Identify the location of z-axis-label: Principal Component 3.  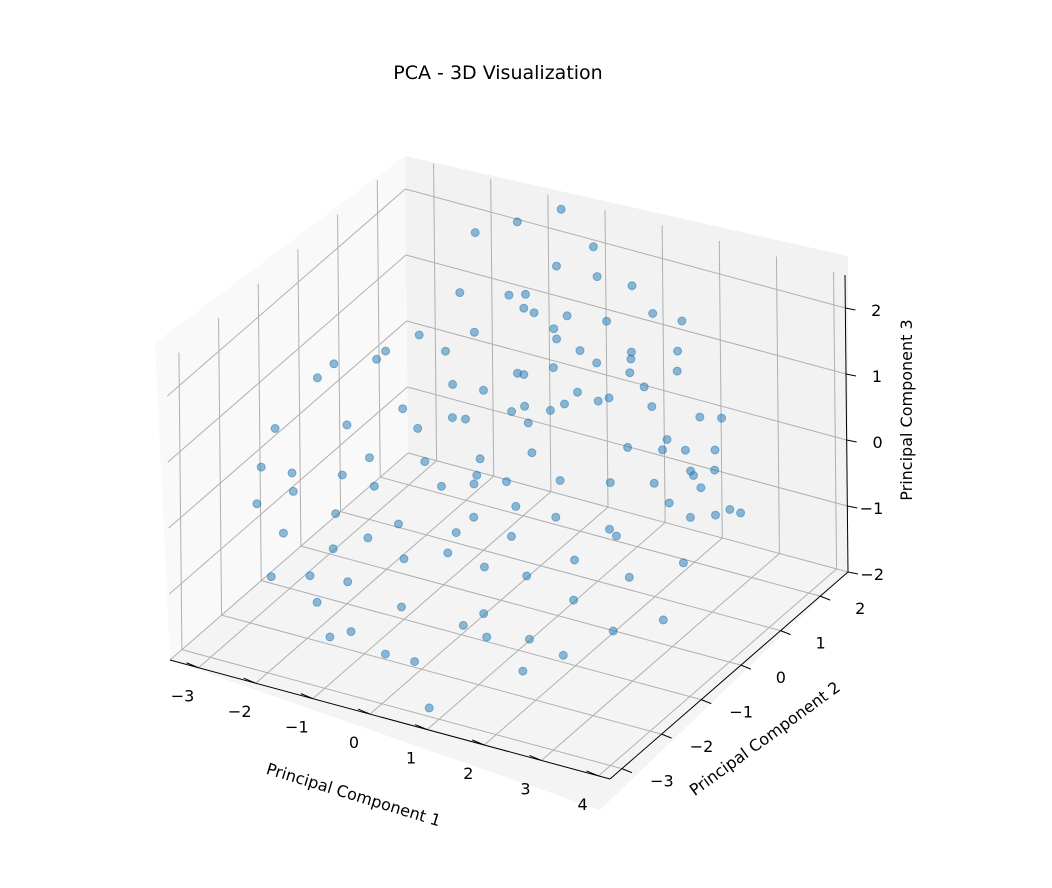
(906, 409).